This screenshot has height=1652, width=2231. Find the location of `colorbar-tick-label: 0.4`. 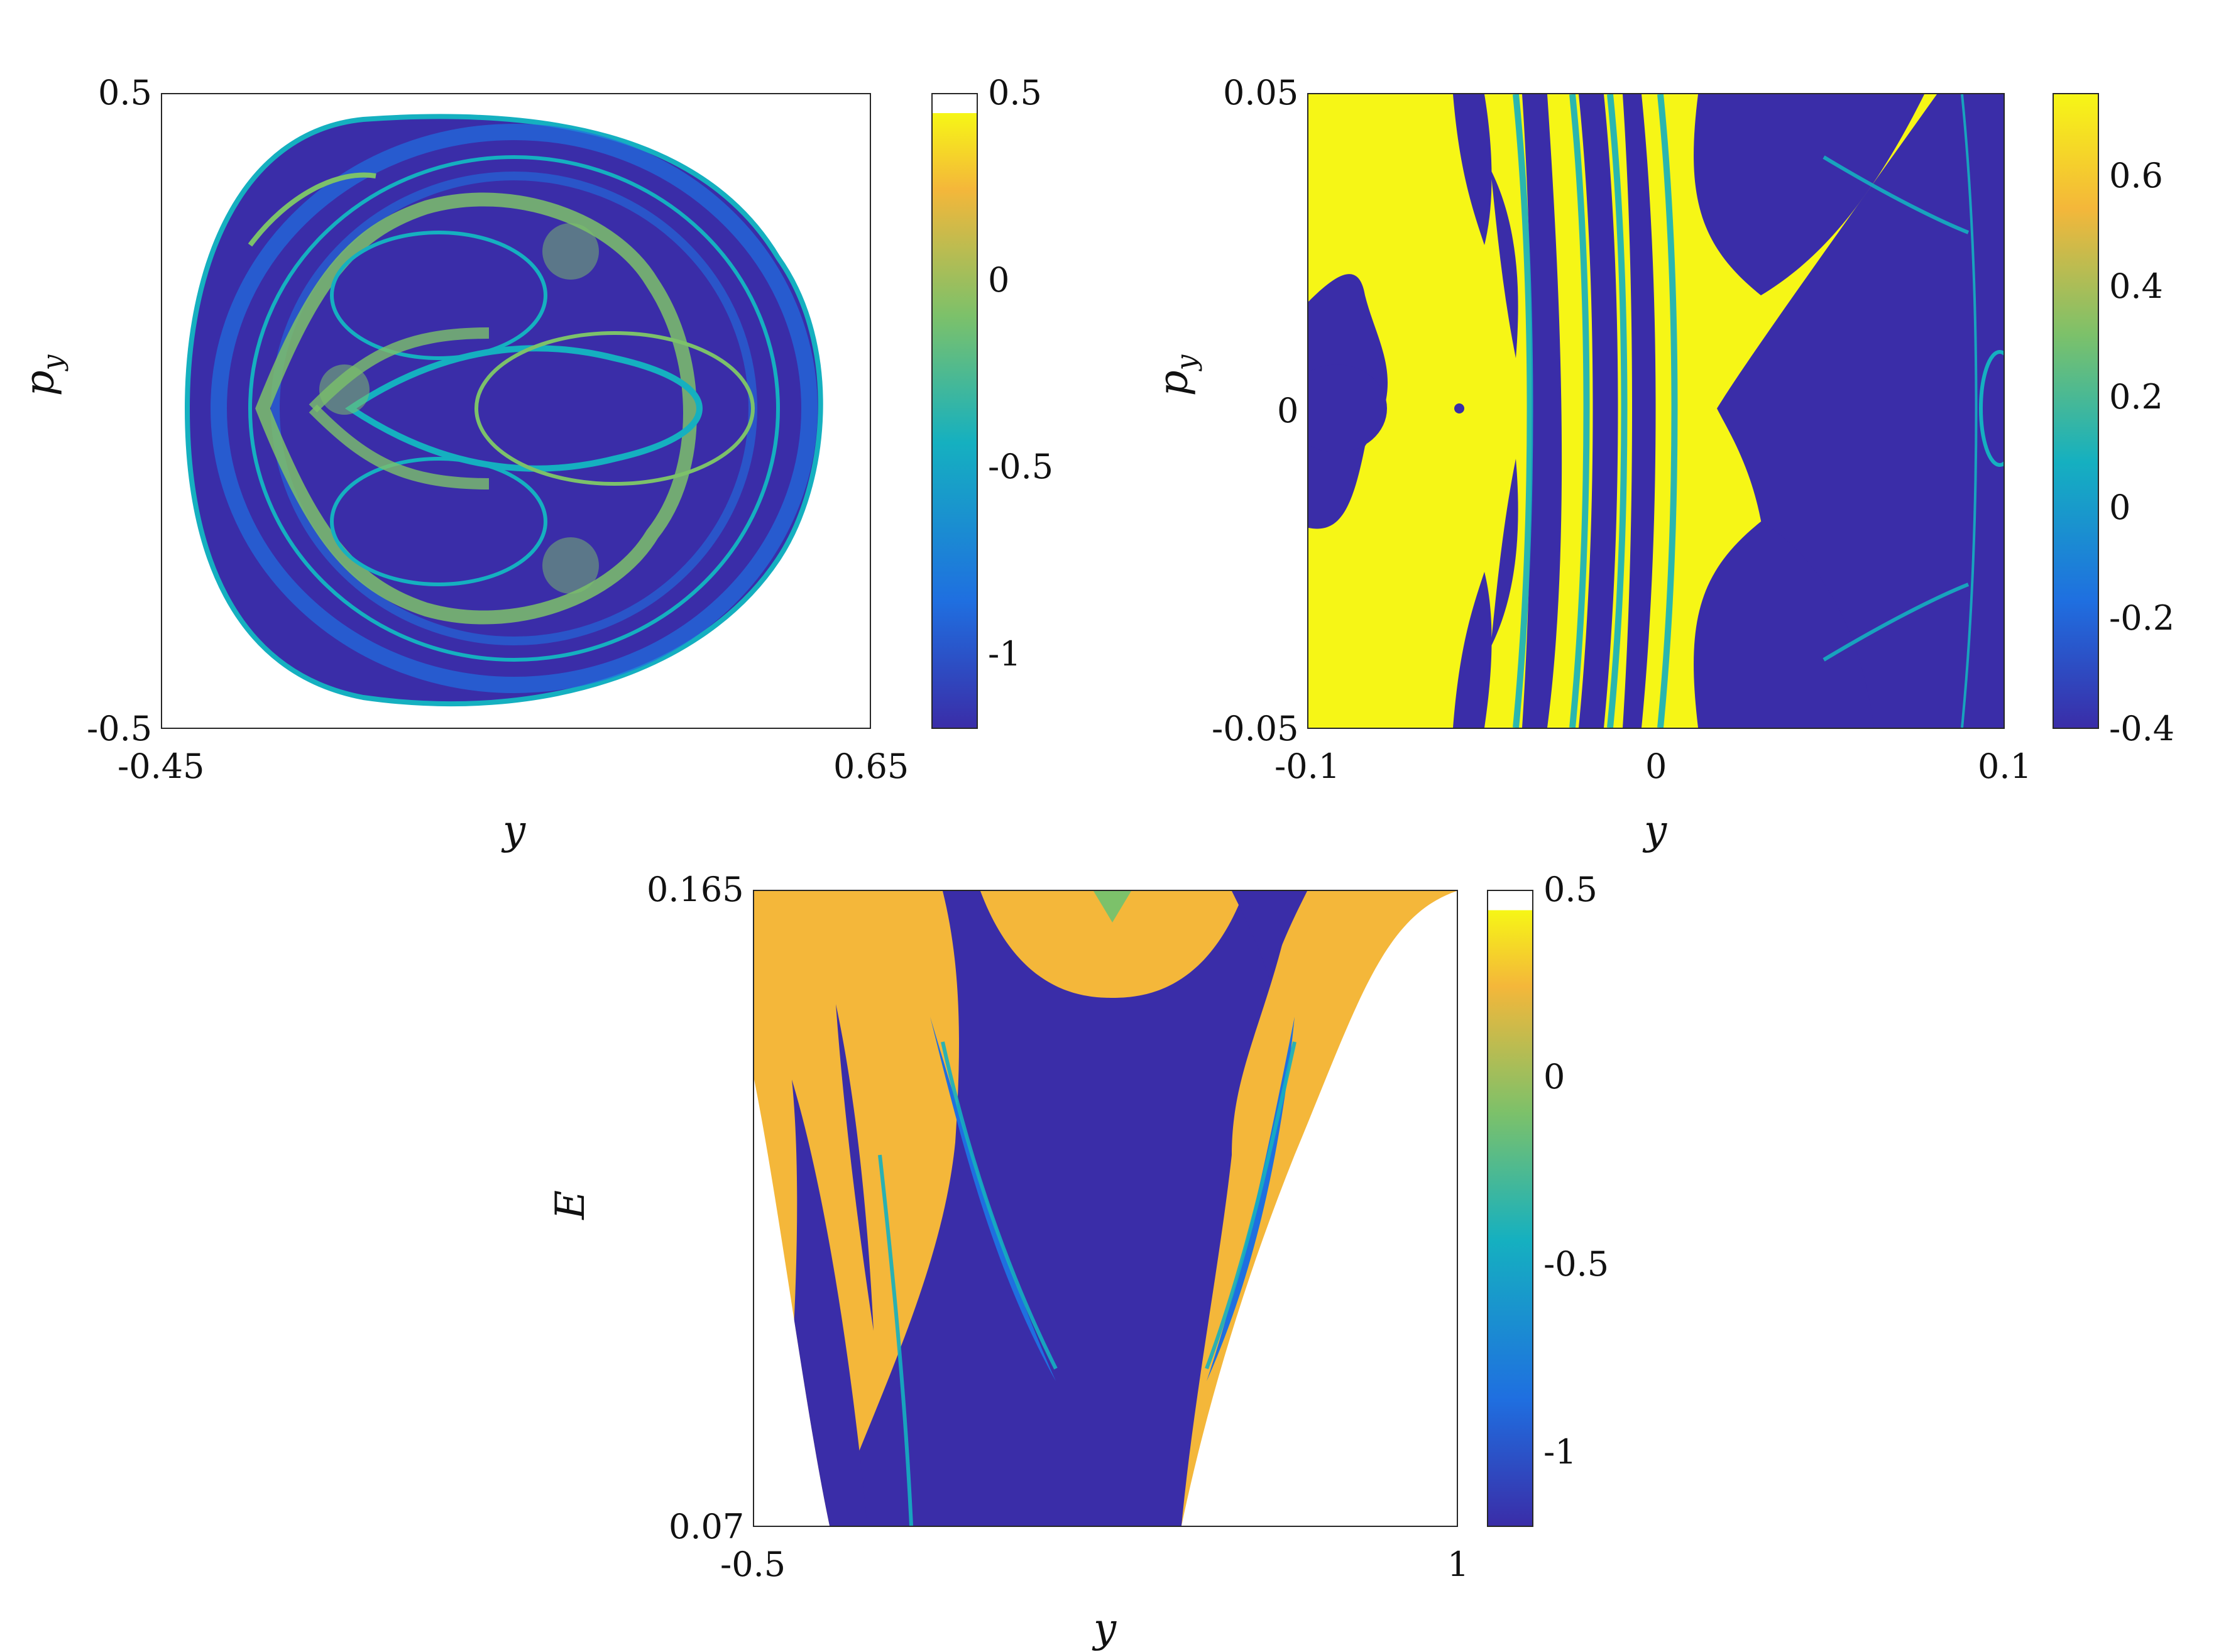

colorbar-tick-label: 0.4 is located at coordinates (2136, 286).